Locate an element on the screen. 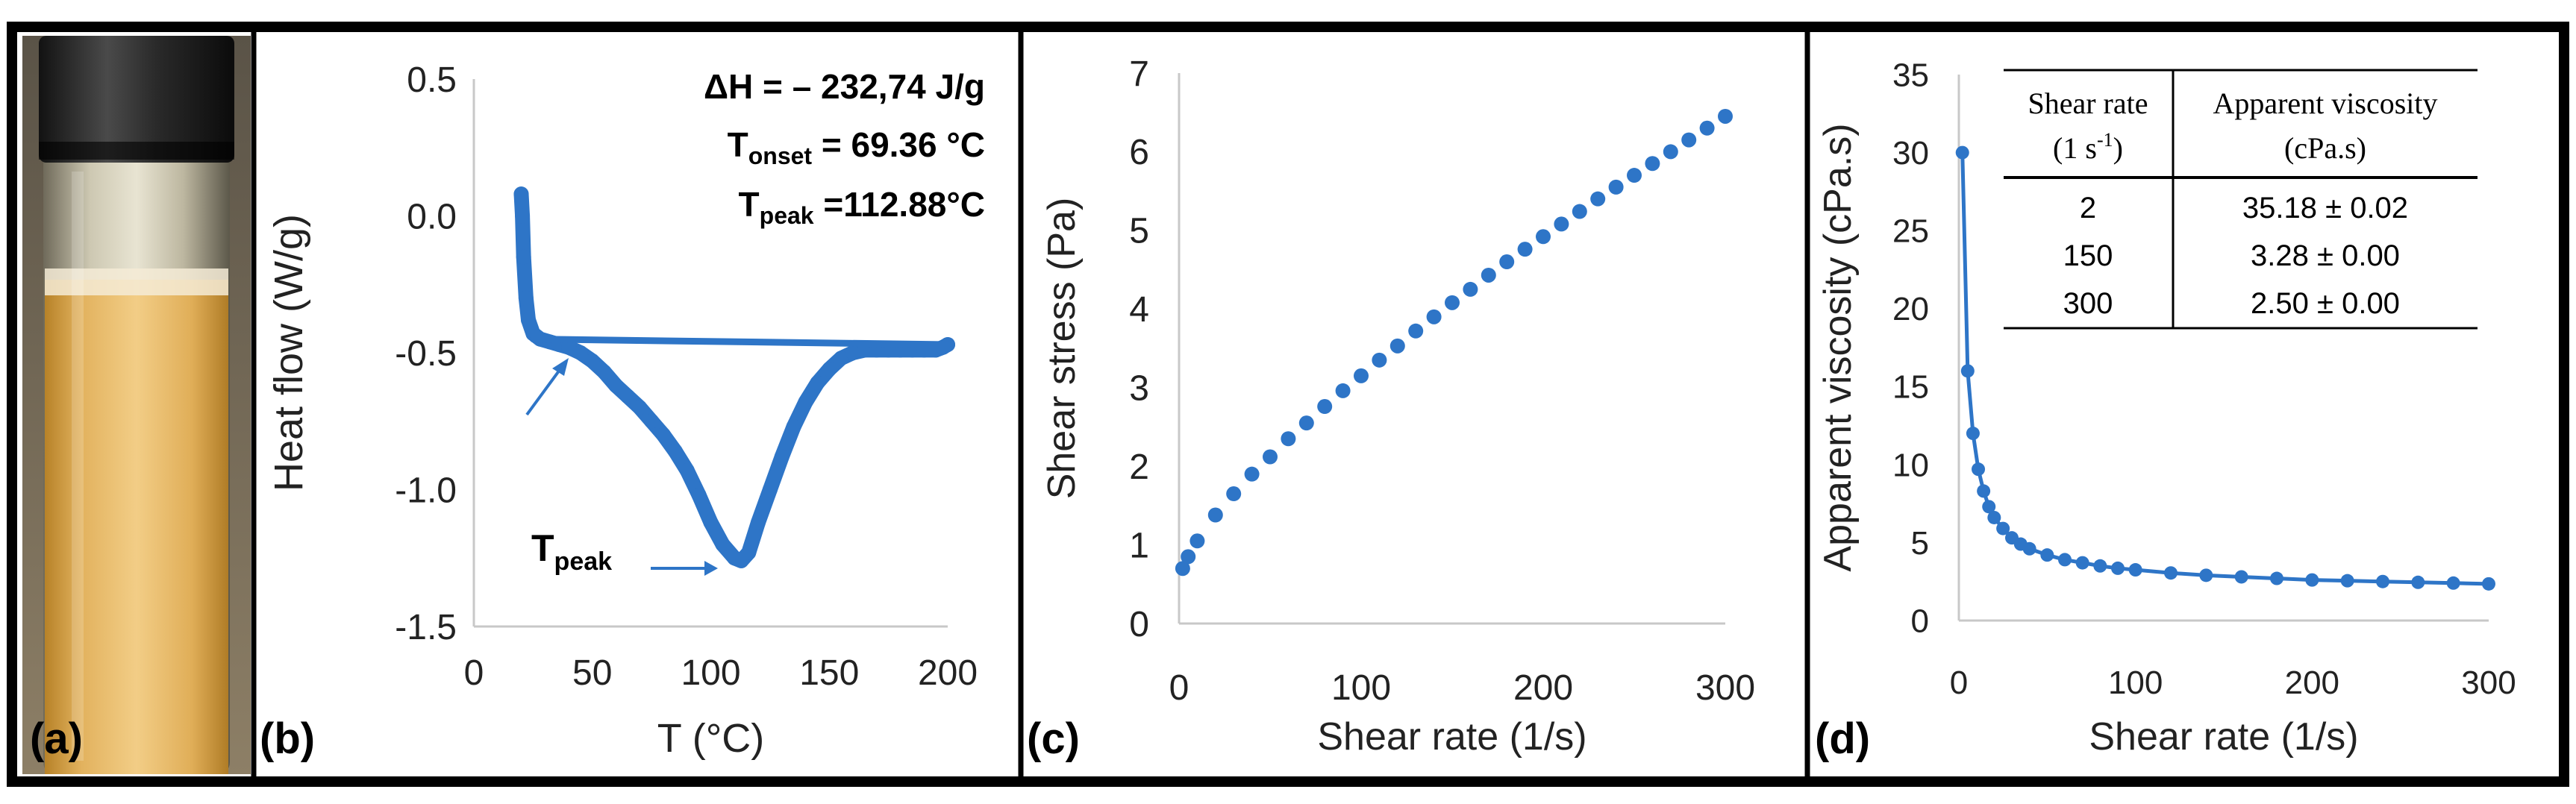 This screenshot has width=2576, height=804. c-y-axis-label: Shear stress (Pa) is located at coordinates (1062, 349).